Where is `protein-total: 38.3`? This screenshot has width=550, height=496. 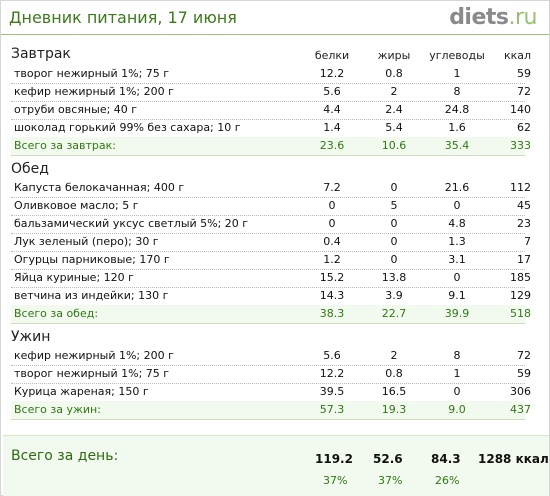
protein-total: 38.3 is located at coordinates (332, 313).